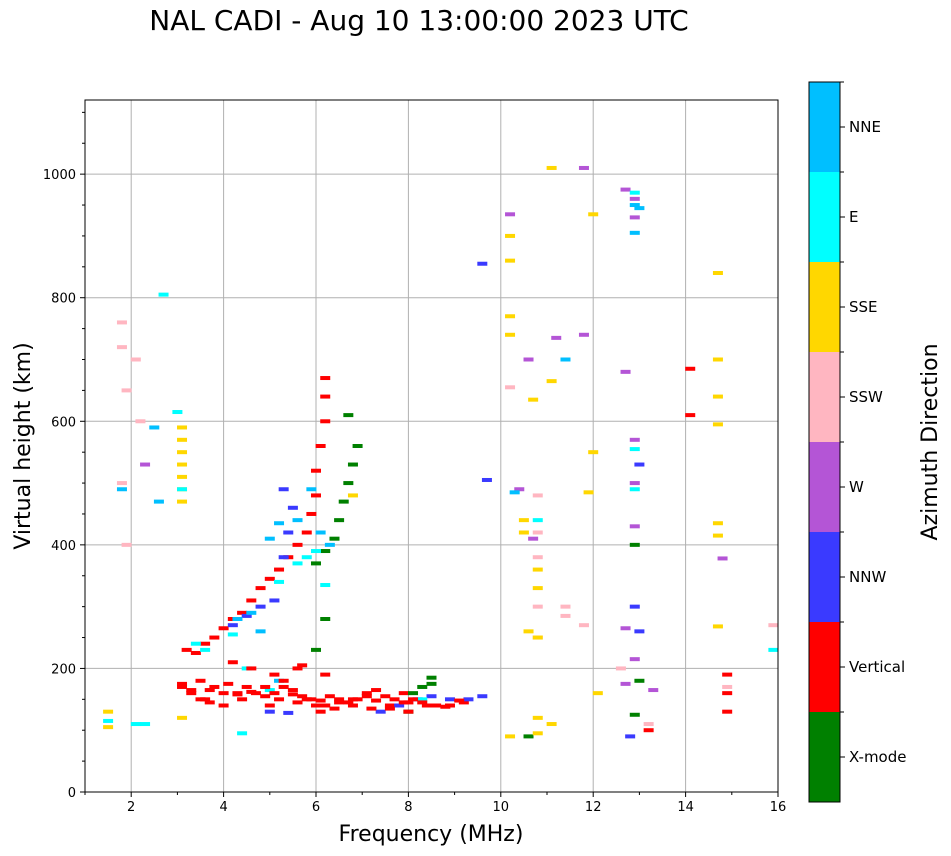 The height and width of the screenshot is (856, 951). I want to click on x-tick-label: 4, so click(223, 807).